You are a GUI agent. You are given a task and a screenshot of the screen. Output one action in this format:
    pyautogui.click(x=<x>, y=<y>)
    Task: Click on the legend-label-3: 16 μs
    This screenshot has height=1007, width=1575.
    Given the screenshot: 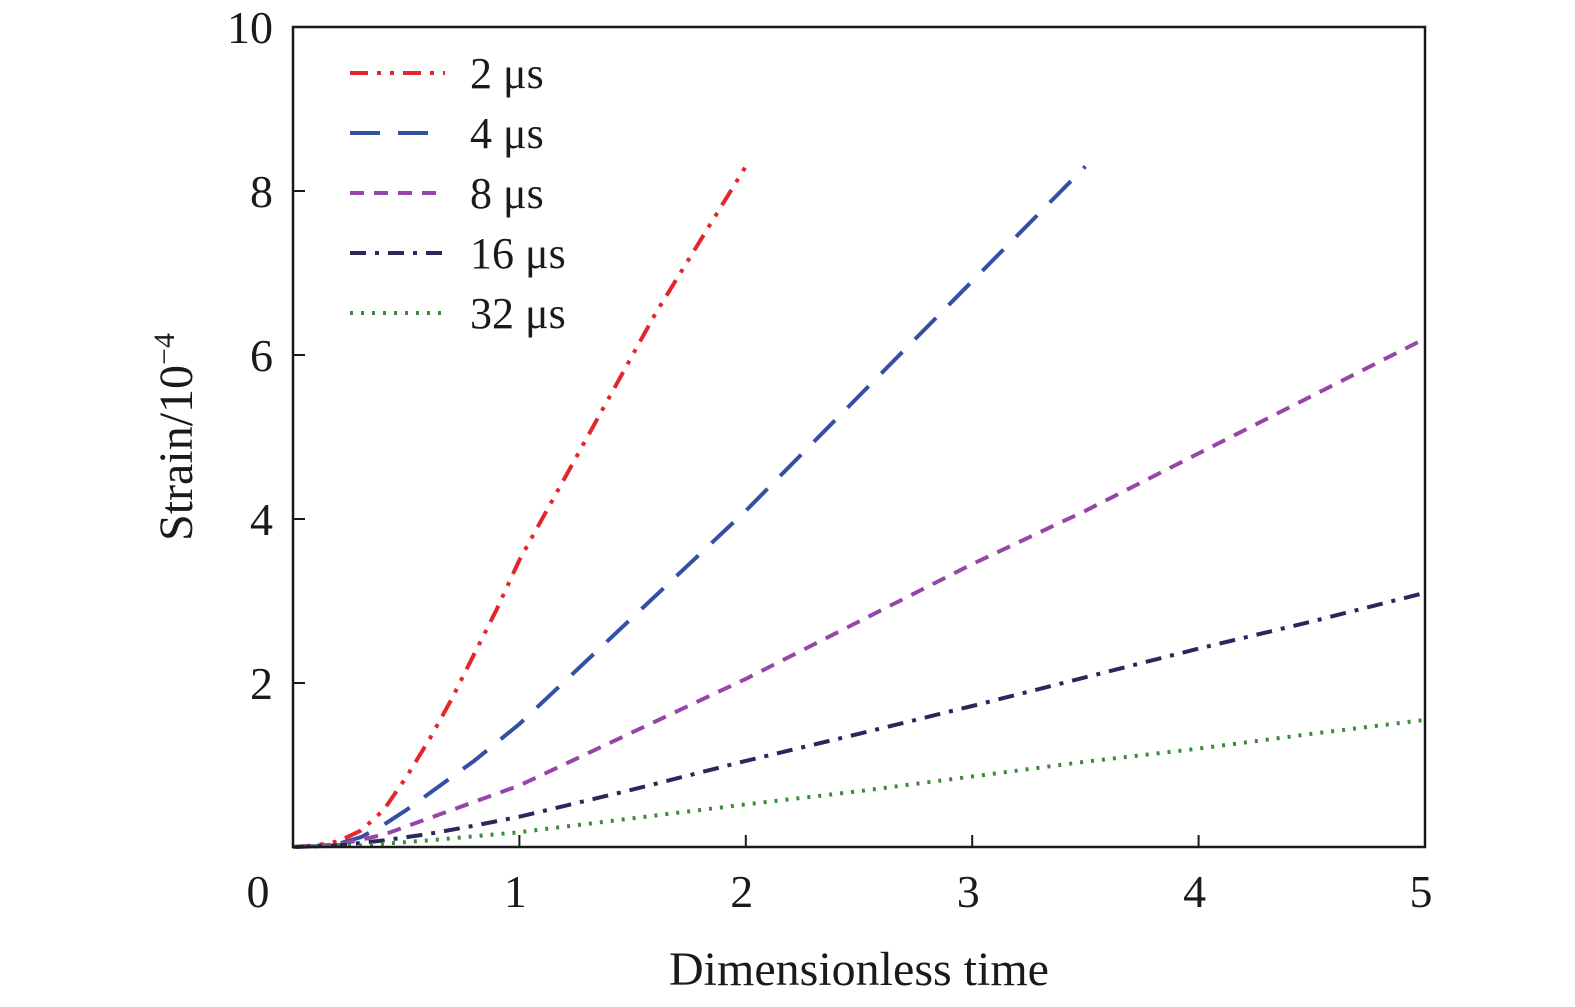 What is the action you would take?
    pyautogui.click(x=518, y=253)
    